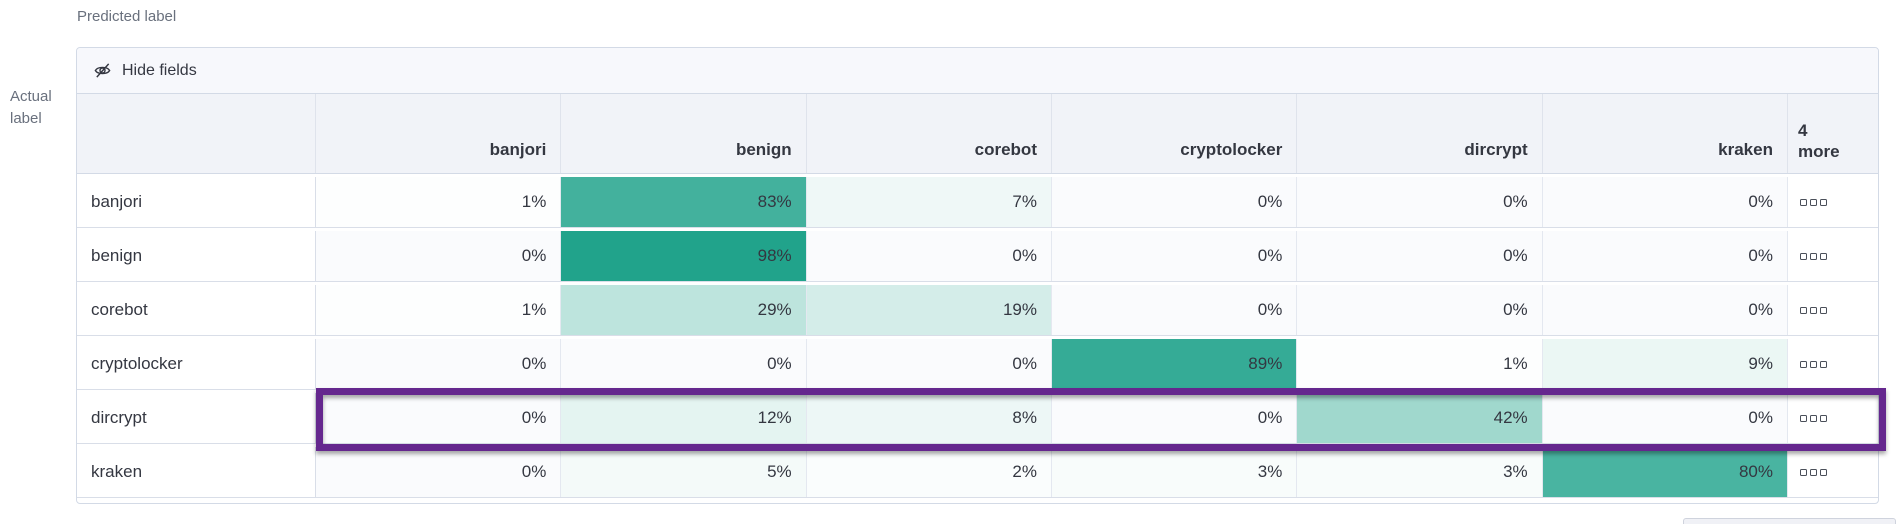 The image size is (1896, 524). Describe the element at coordinates (684, 472) in the screenshot. I see `cell-kraken-benign: 5%` at that location.